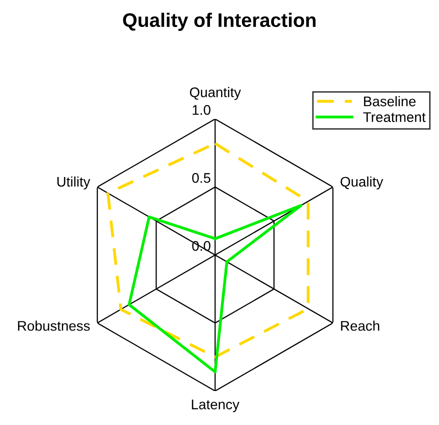  What do you see at coordinates (360, 325) in the screenshot?
I see `spoke-label: Reach` at bounding box center [360, 325].